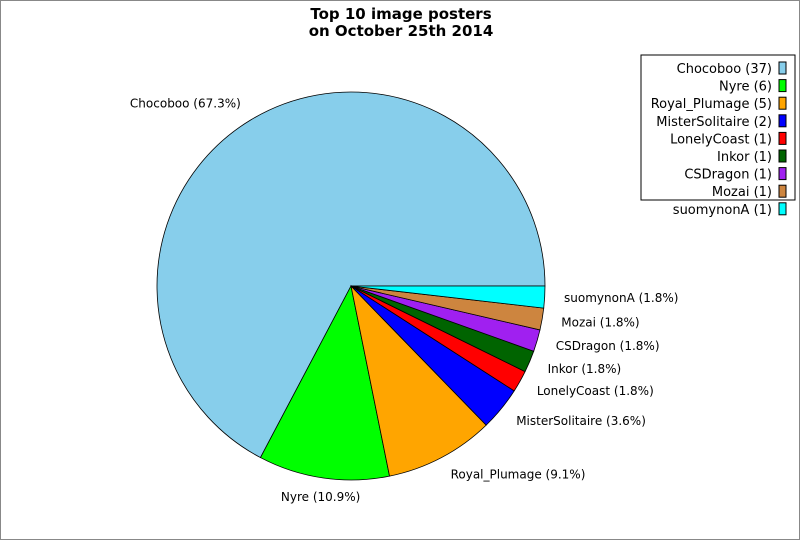  What do you see at coordinates (745, 87) in the screenshot?
I see `legend-label-Nyre: Nyre (6)` at bounding box center [745, 87].